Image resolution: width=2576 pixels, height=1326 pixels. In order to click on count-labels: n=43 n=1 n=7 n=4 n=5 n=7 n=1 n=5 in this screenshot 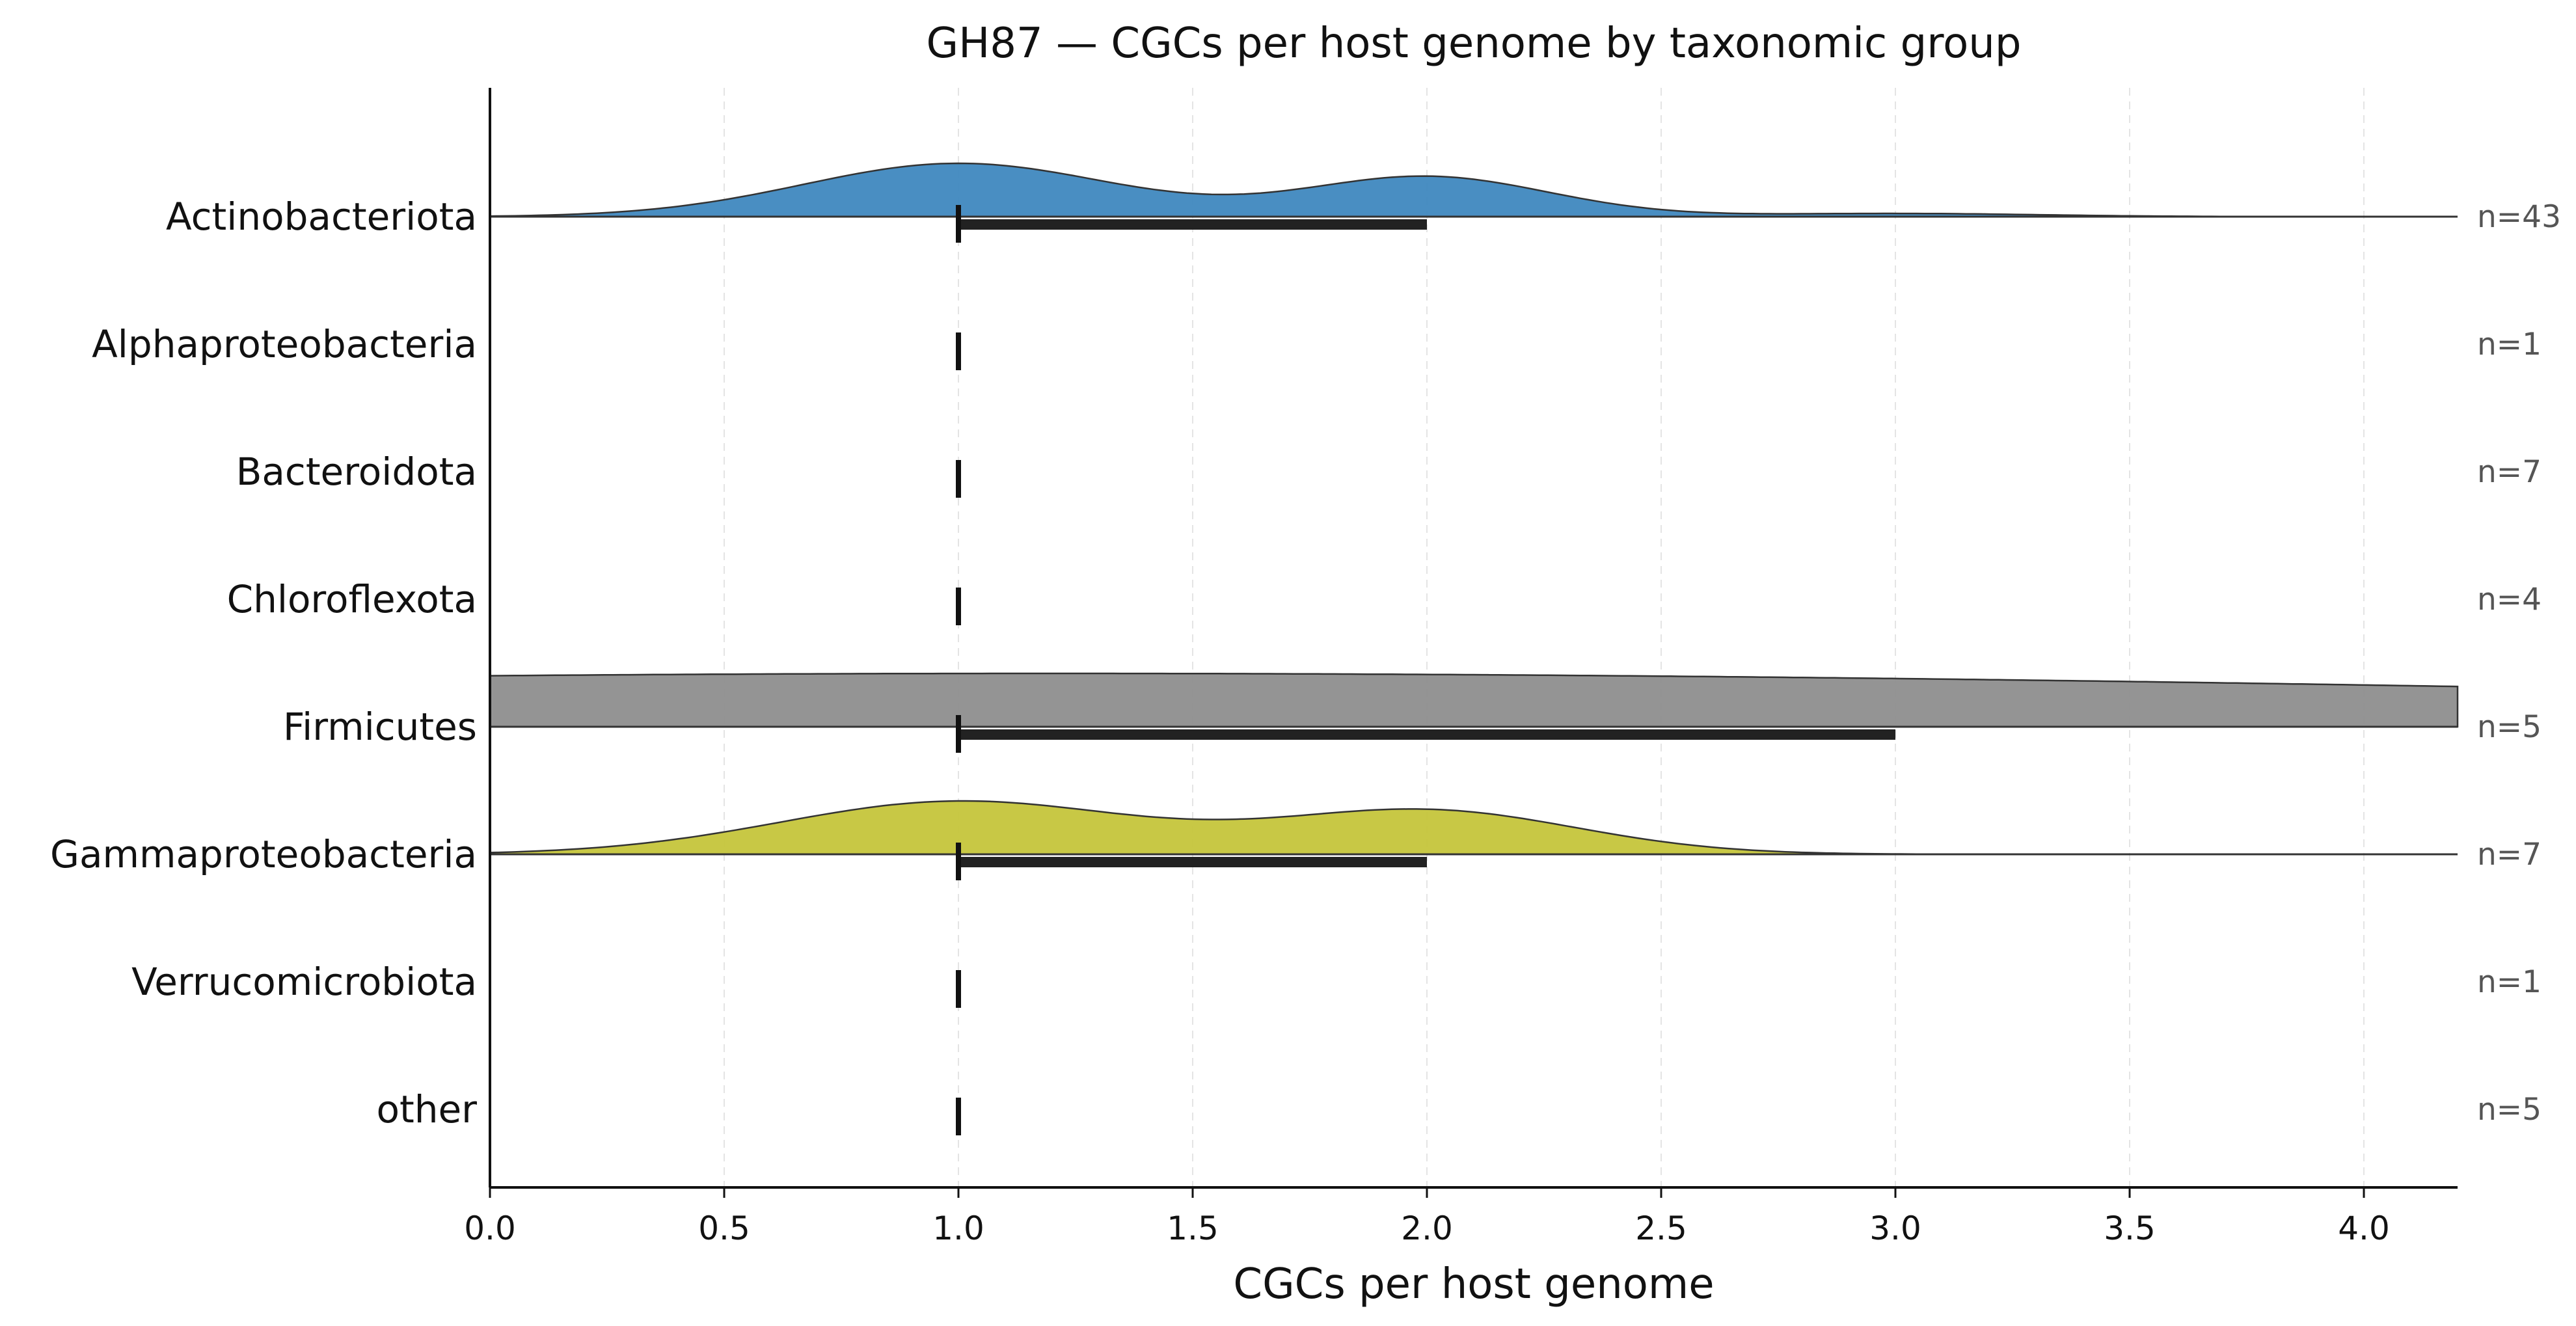, I will do `click(2519, 664)`.